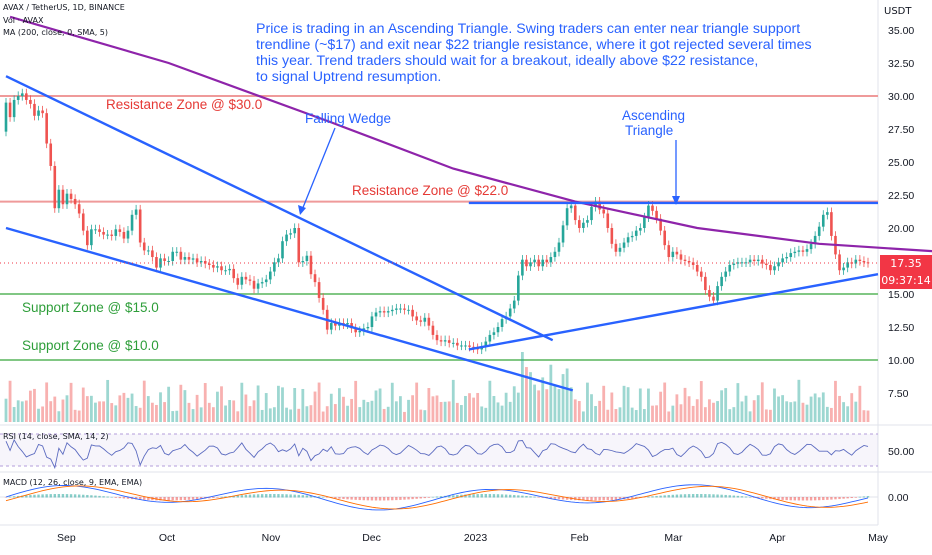  I want to click on callout-line-4: to signal Uptrend resumption., so click(349, 77).